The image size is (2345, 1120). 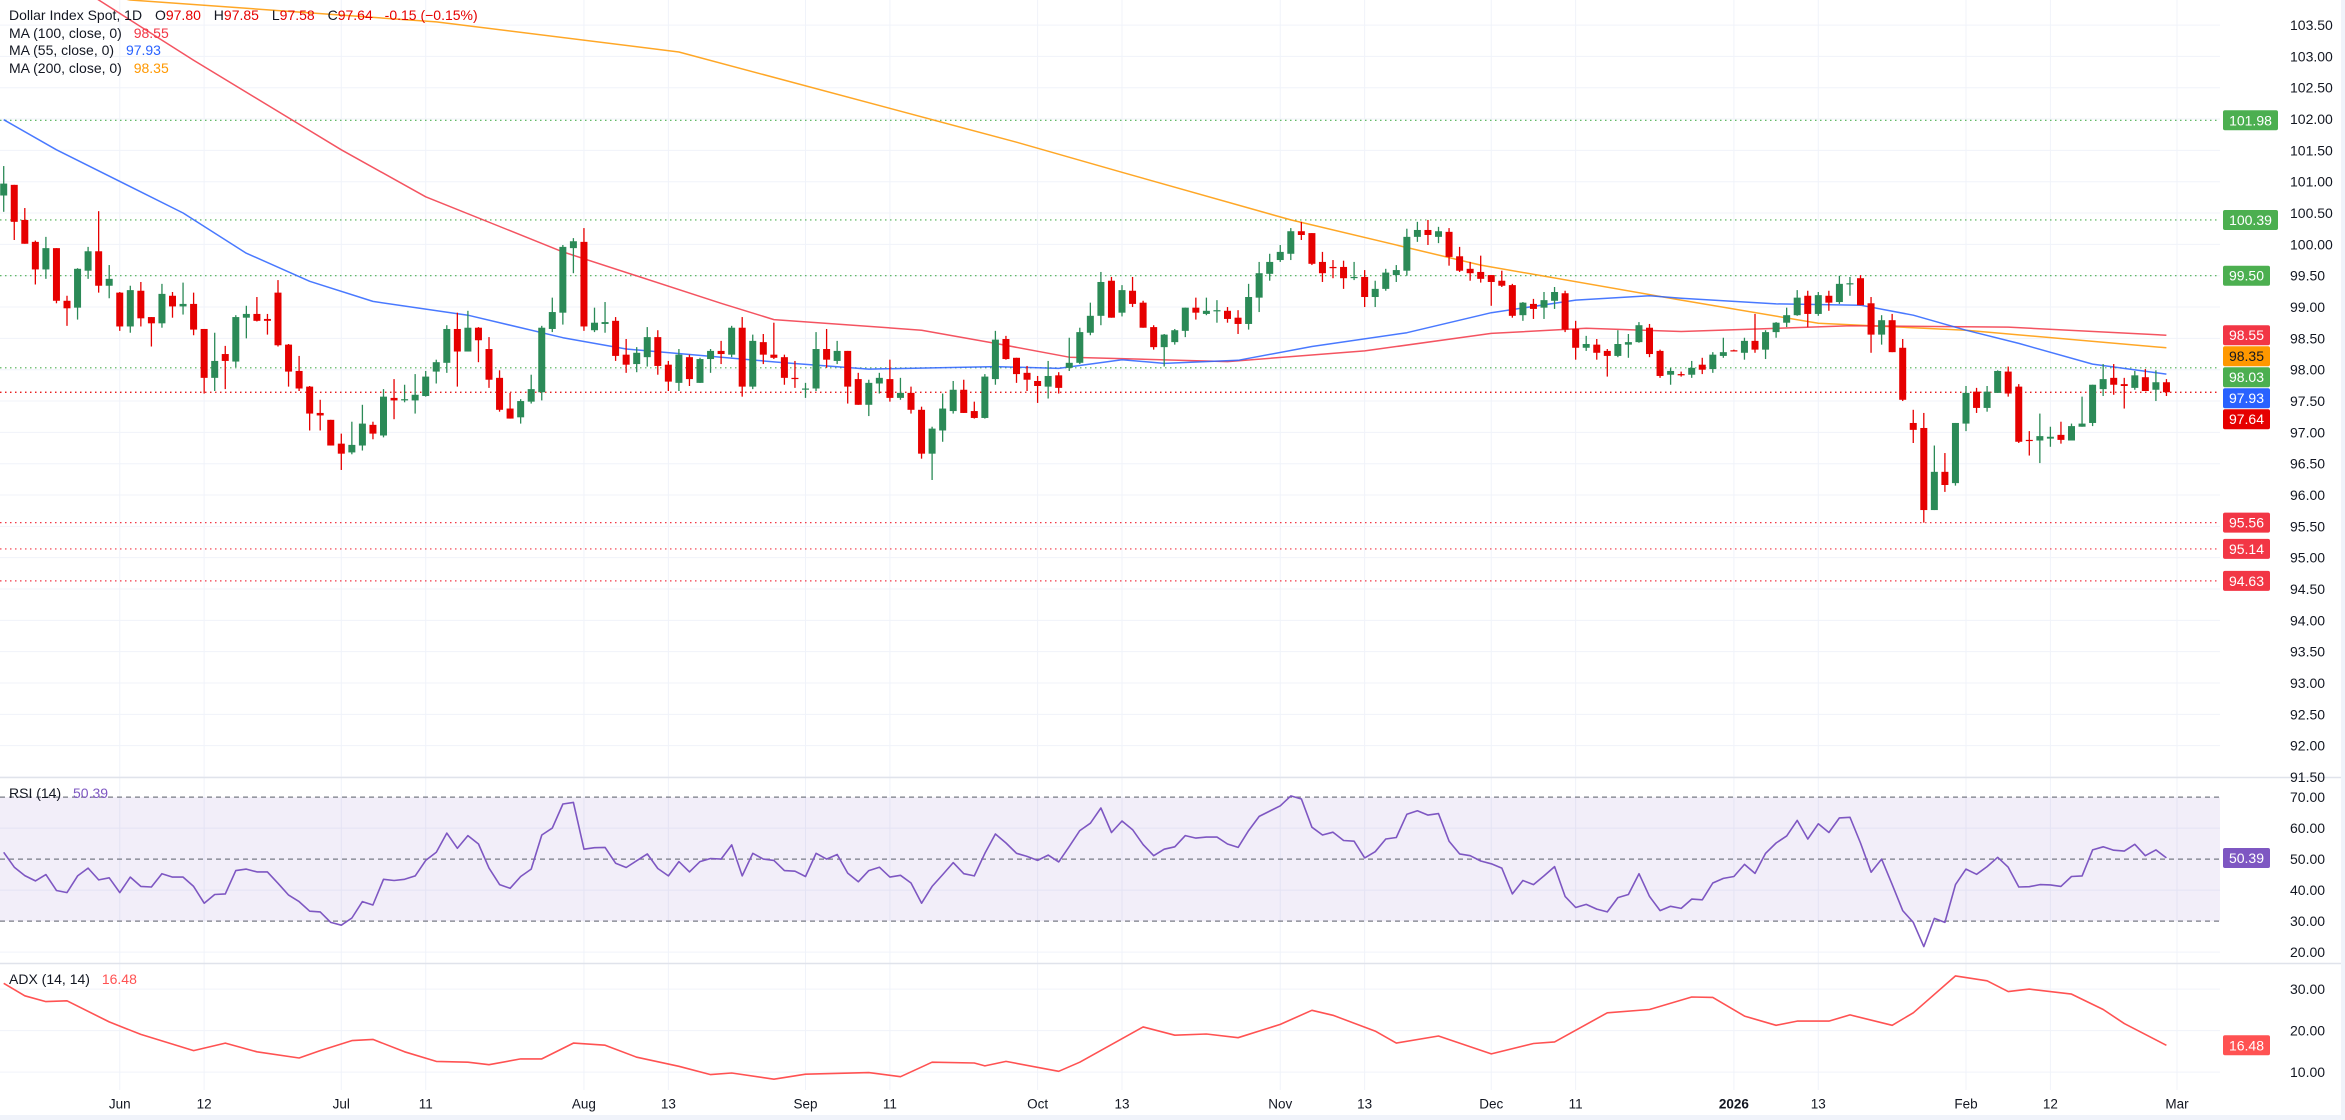 What do you see at coordinates (243, 34) in the screenshot?
I see `legend-ma100: MA (100, close, 0) 98.55` at bounding box center [243, 34].